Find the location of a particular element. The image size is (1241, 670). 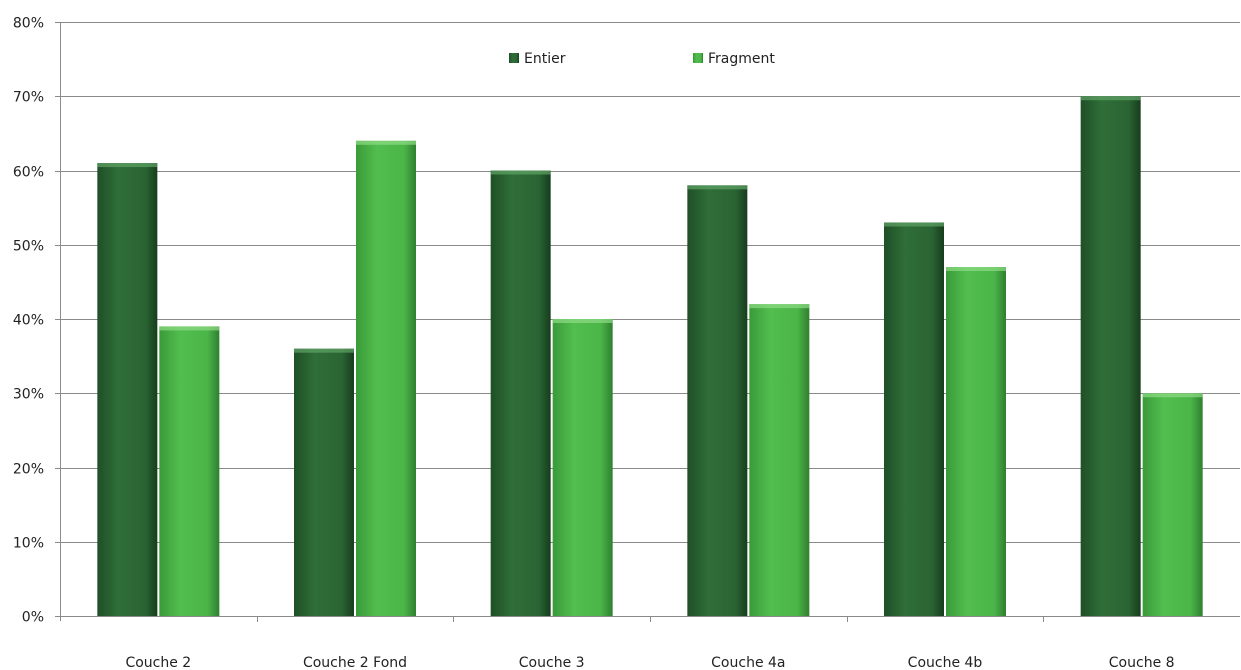

x-category-label: Couche 8 is located at coordinates (1142, 662).